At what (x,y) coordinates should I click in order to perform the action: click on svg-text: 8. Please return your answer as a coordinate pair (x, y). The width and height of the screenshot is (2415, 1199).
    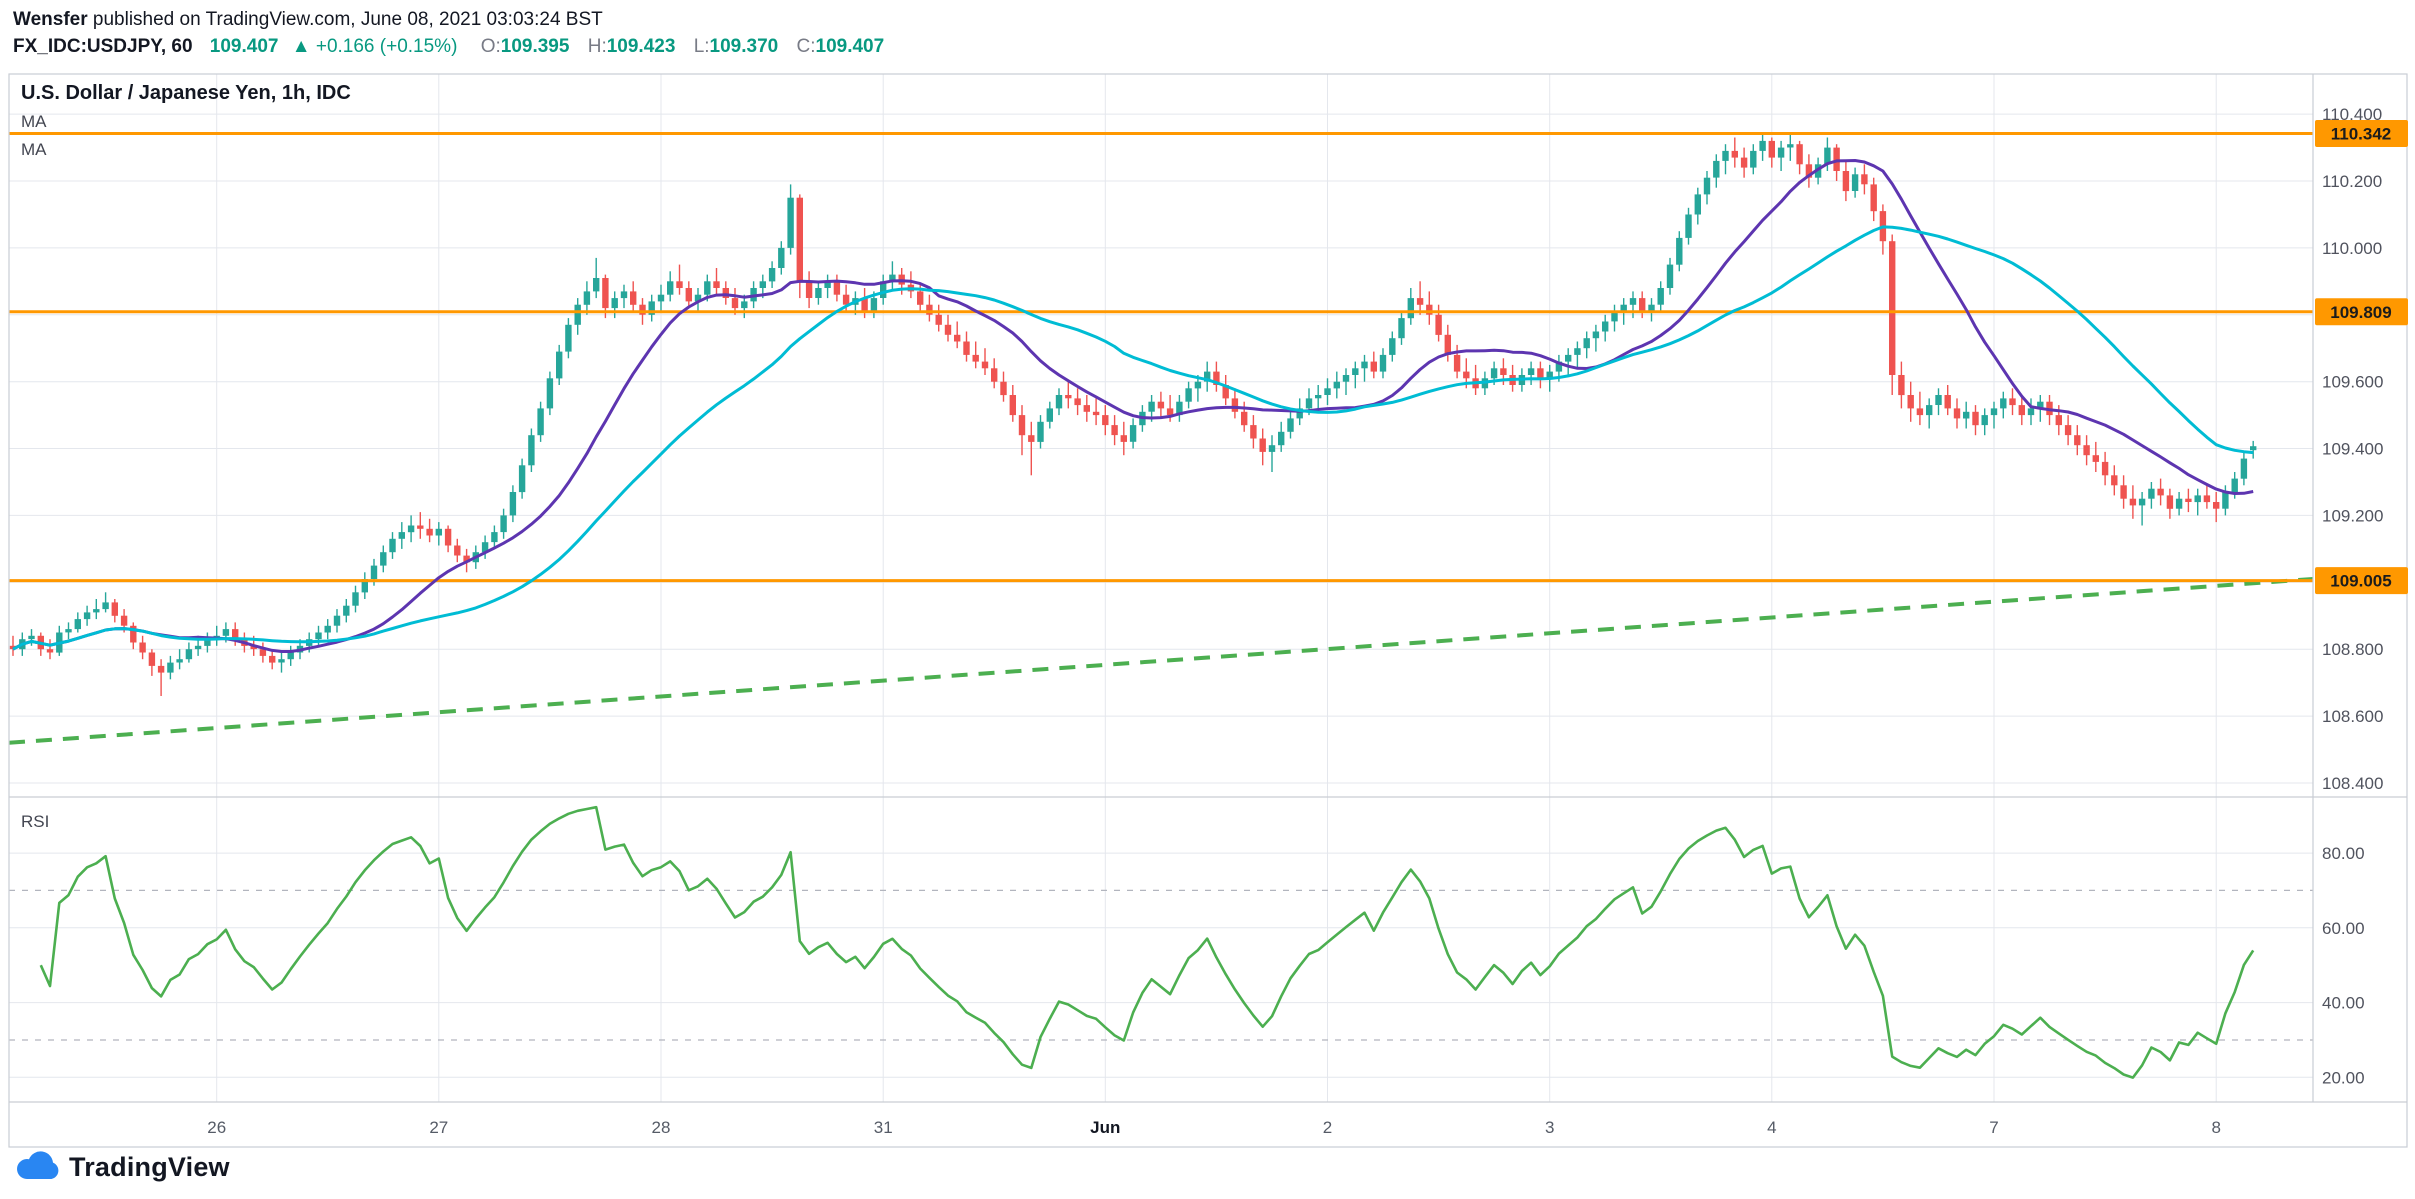
    Looking at the image, I should click on (2215, 1127).